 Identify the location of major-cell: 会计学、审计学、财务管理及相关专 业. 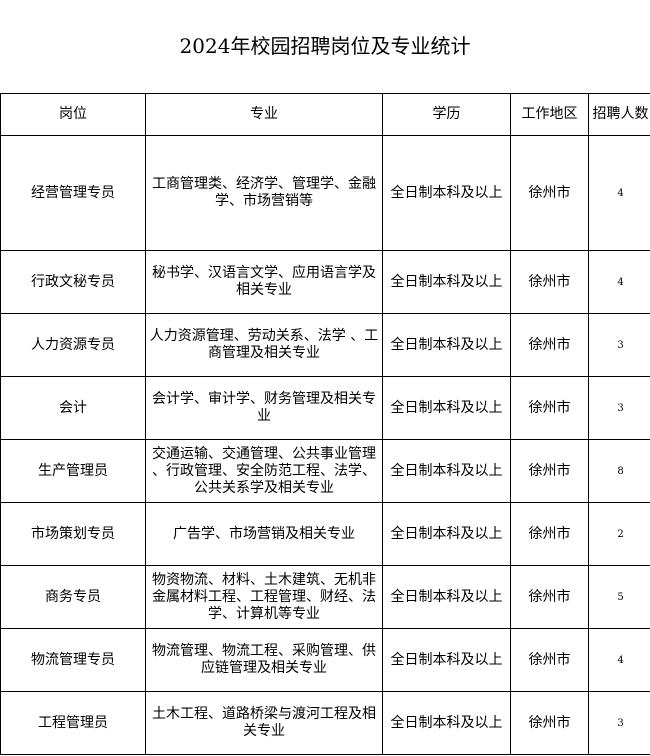
(264, 408).